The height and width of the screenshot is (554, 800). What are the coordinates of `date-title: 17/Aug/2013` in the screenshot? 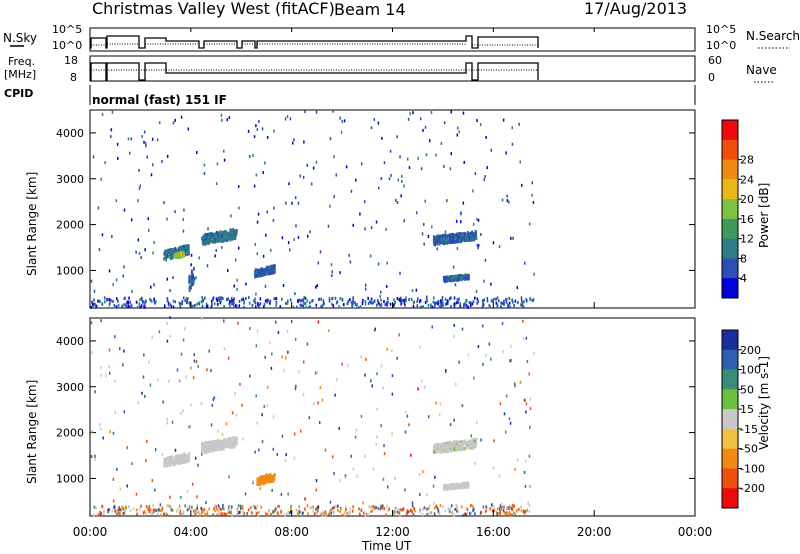 It's located at (635, 9).